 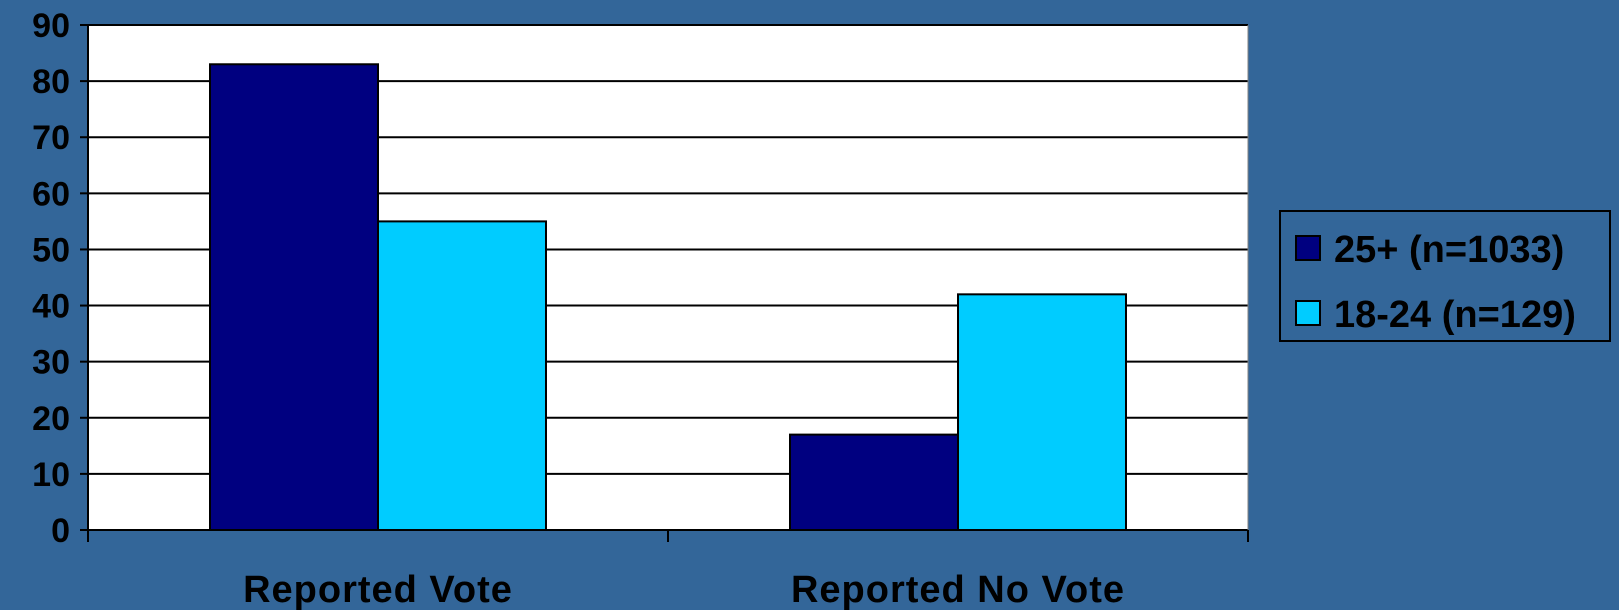 What do you see at coordinates (51, 26) in the screenshot?
I see `y-tick-label: 90` at bounding box center [51, 26].